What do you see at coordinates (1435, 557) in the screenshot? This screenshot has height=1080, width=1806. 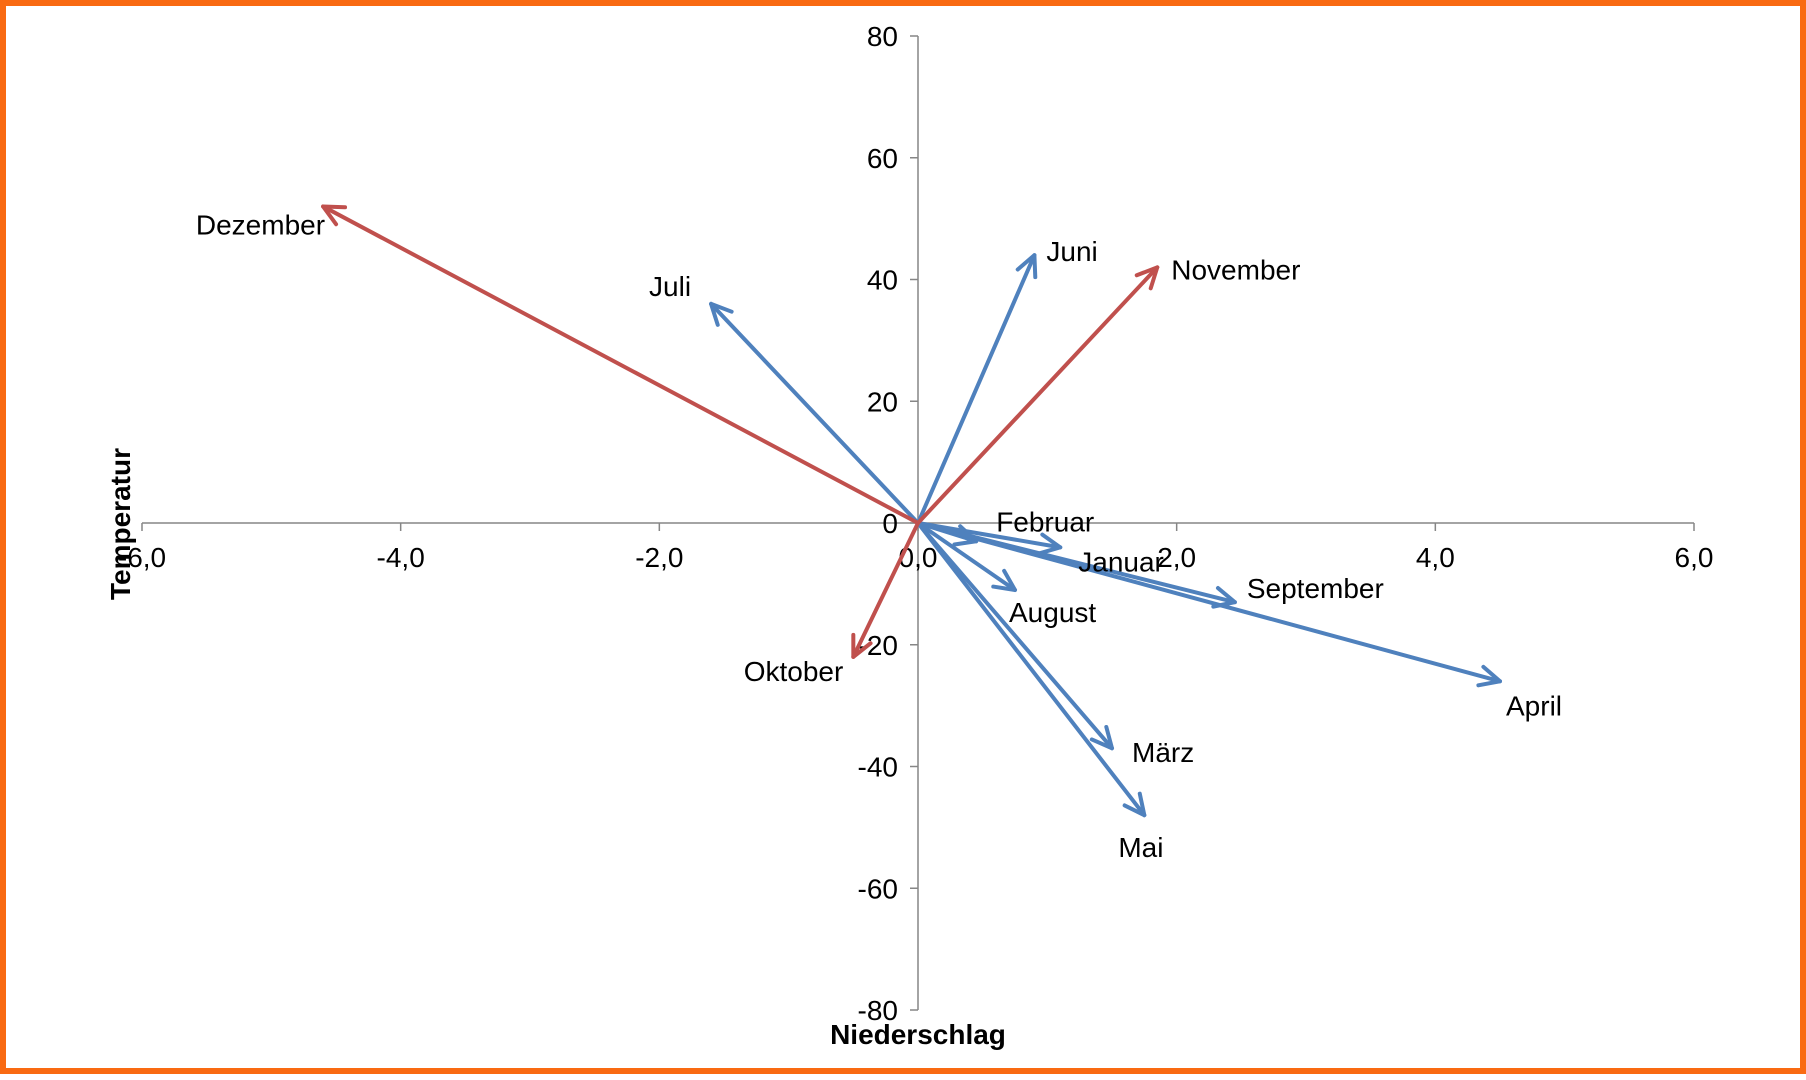 I see `x-tick-label: 4,0` at bounding box center [1435, 557].